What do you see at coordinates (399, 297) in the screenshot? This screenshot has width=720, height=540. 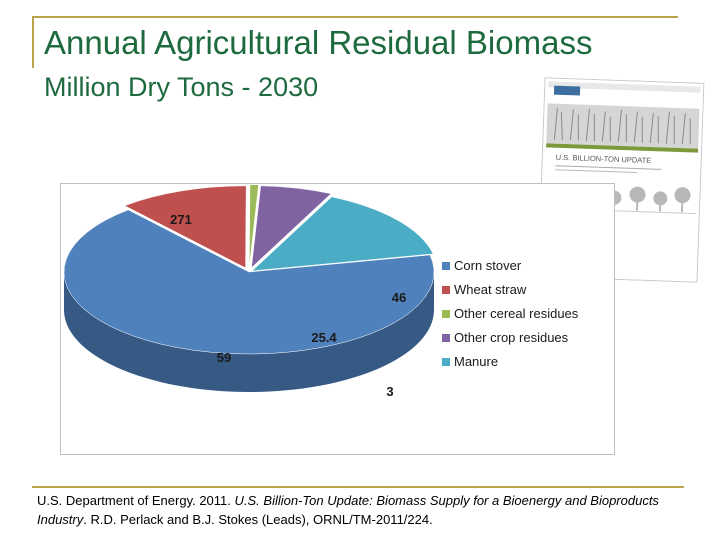 I see `data-label-wheat-straw: 46` at bounding box center [399, 297].